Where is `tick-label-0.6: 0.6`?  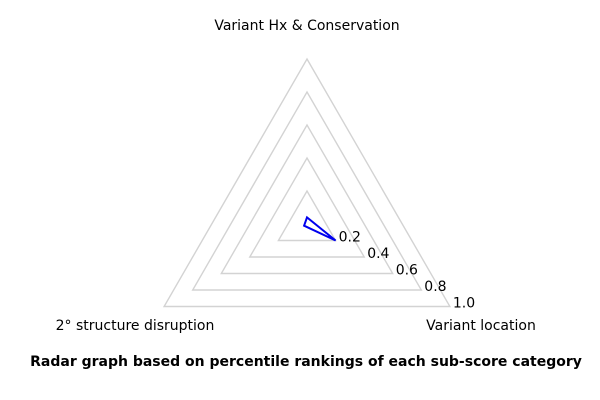
tick-label-0.6: 0.6 is located at coordinates (407, 271).